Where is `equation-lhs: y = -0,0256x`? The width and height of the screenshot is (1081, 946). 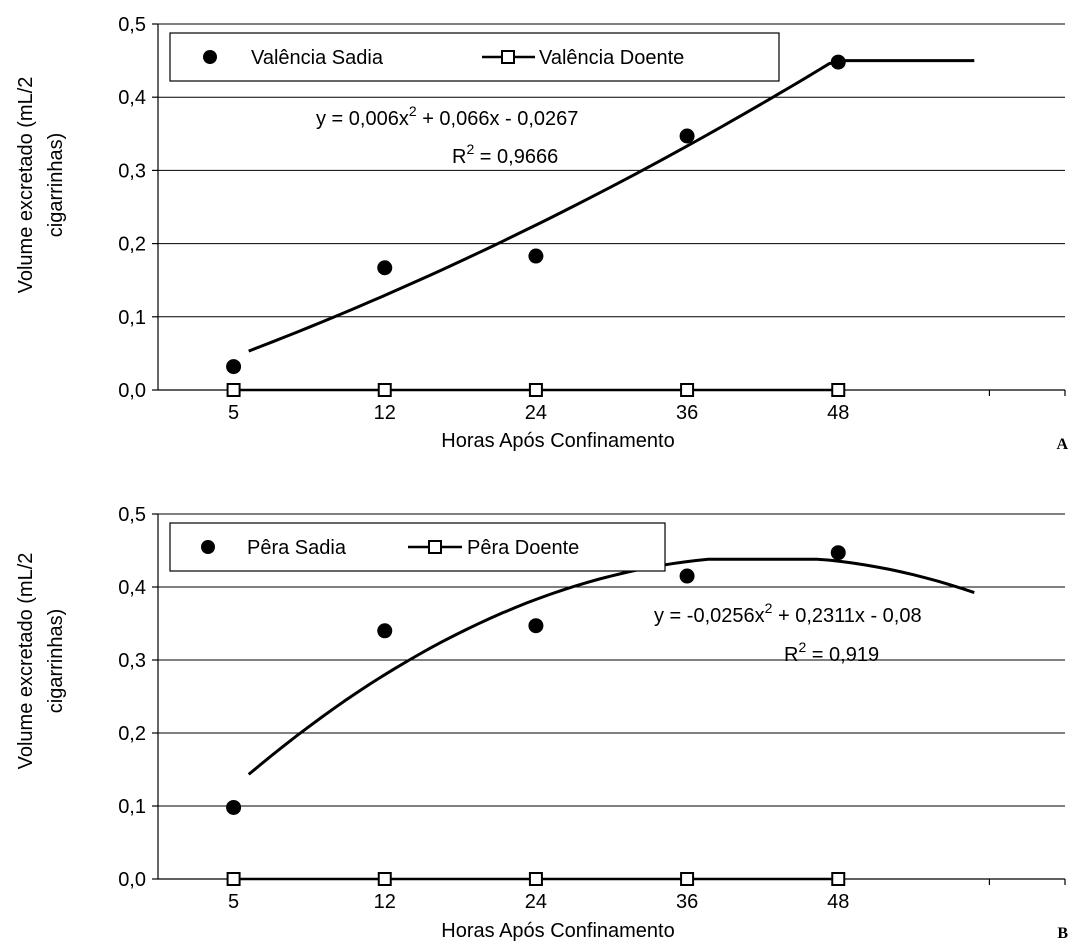
equation-lhs: y = -0,0256x is located at coordinates (709, 616).